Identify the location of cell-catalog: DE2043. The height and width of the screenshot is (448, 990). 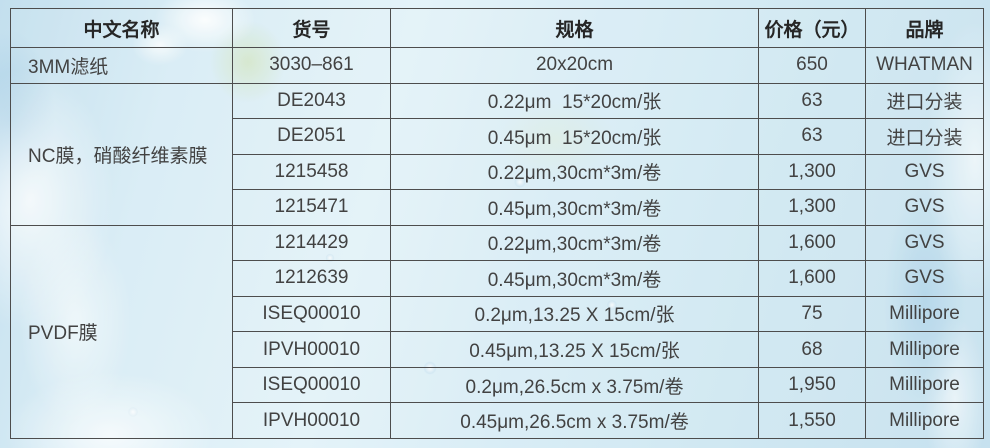
(311, 101).